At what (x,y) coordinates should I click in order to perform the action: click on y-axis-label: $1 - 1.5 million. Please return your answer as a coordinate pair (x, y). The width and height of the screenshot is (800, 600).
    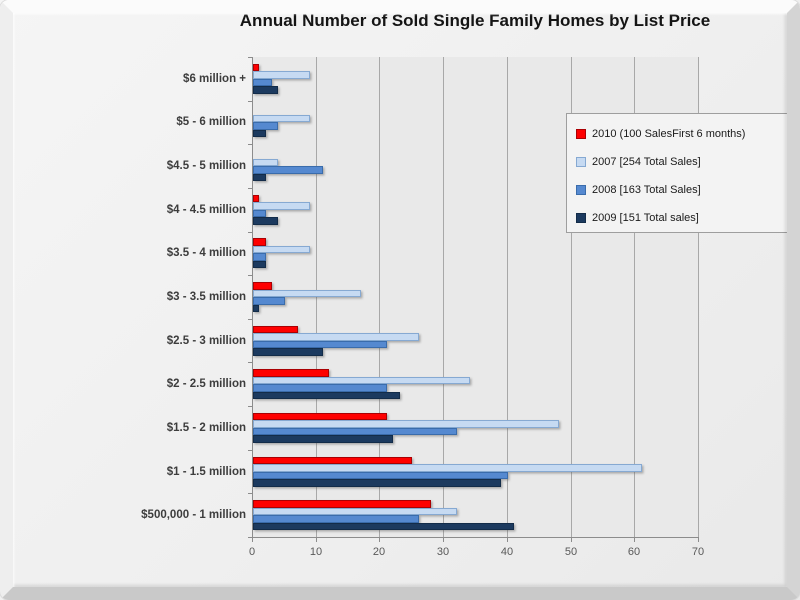
    Looking at the image, I should click on (206, 472).